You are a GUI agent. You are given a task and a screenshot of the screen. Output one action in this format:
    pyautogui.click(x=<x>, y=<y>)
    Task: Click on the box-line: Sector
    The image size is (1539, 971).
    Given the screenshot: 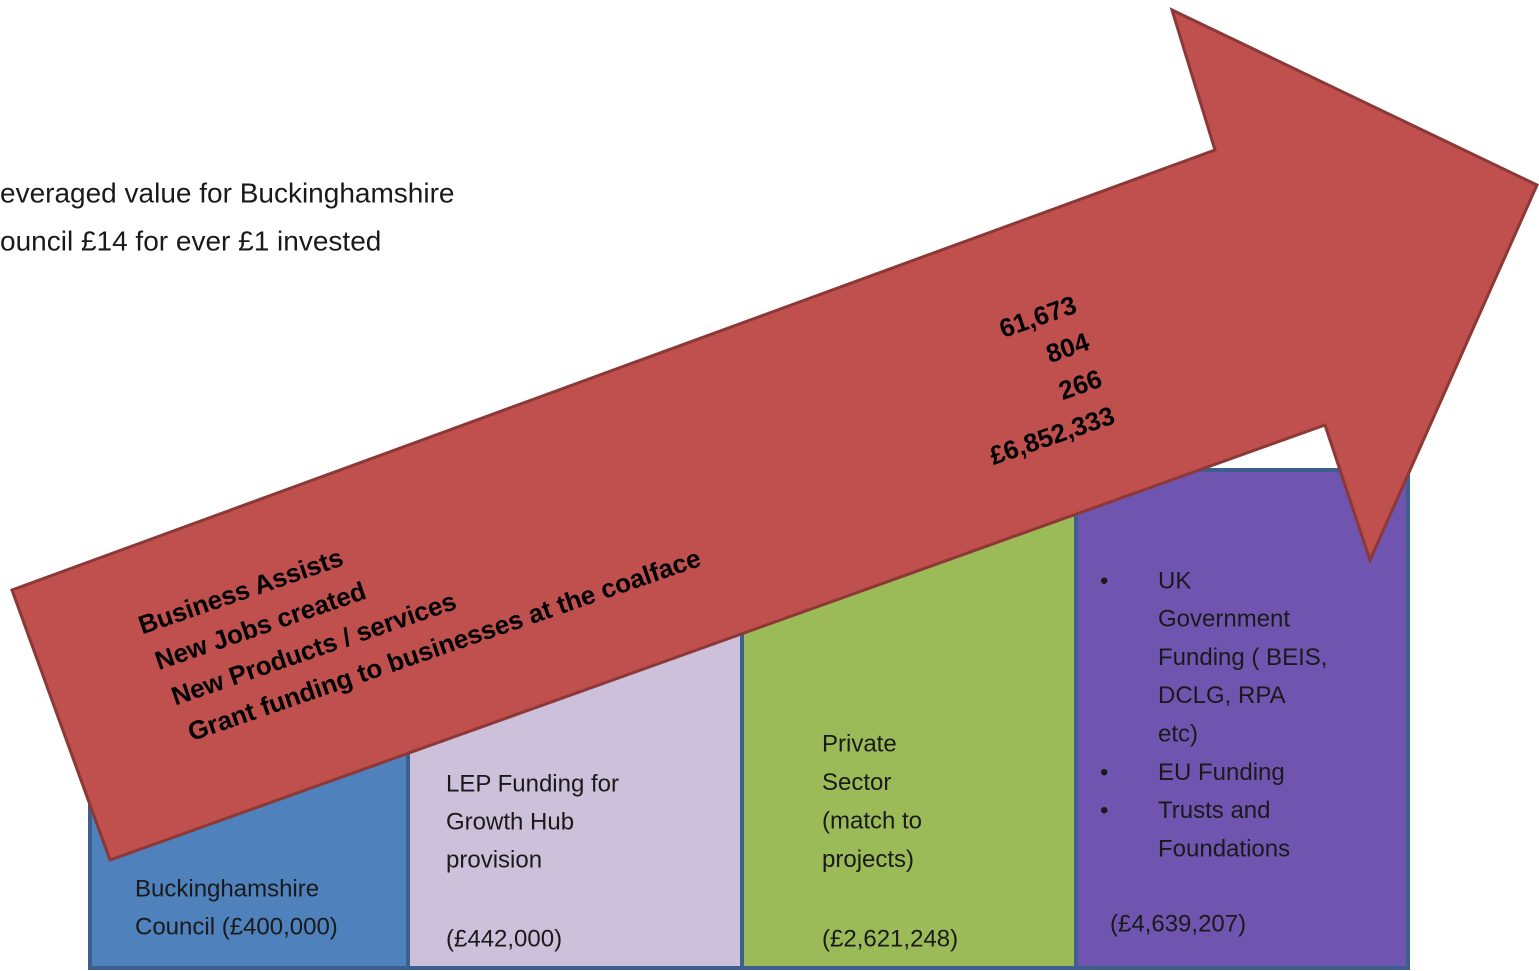 What is the action you would take?
    pyautogui.click(x=856, y=782)
    